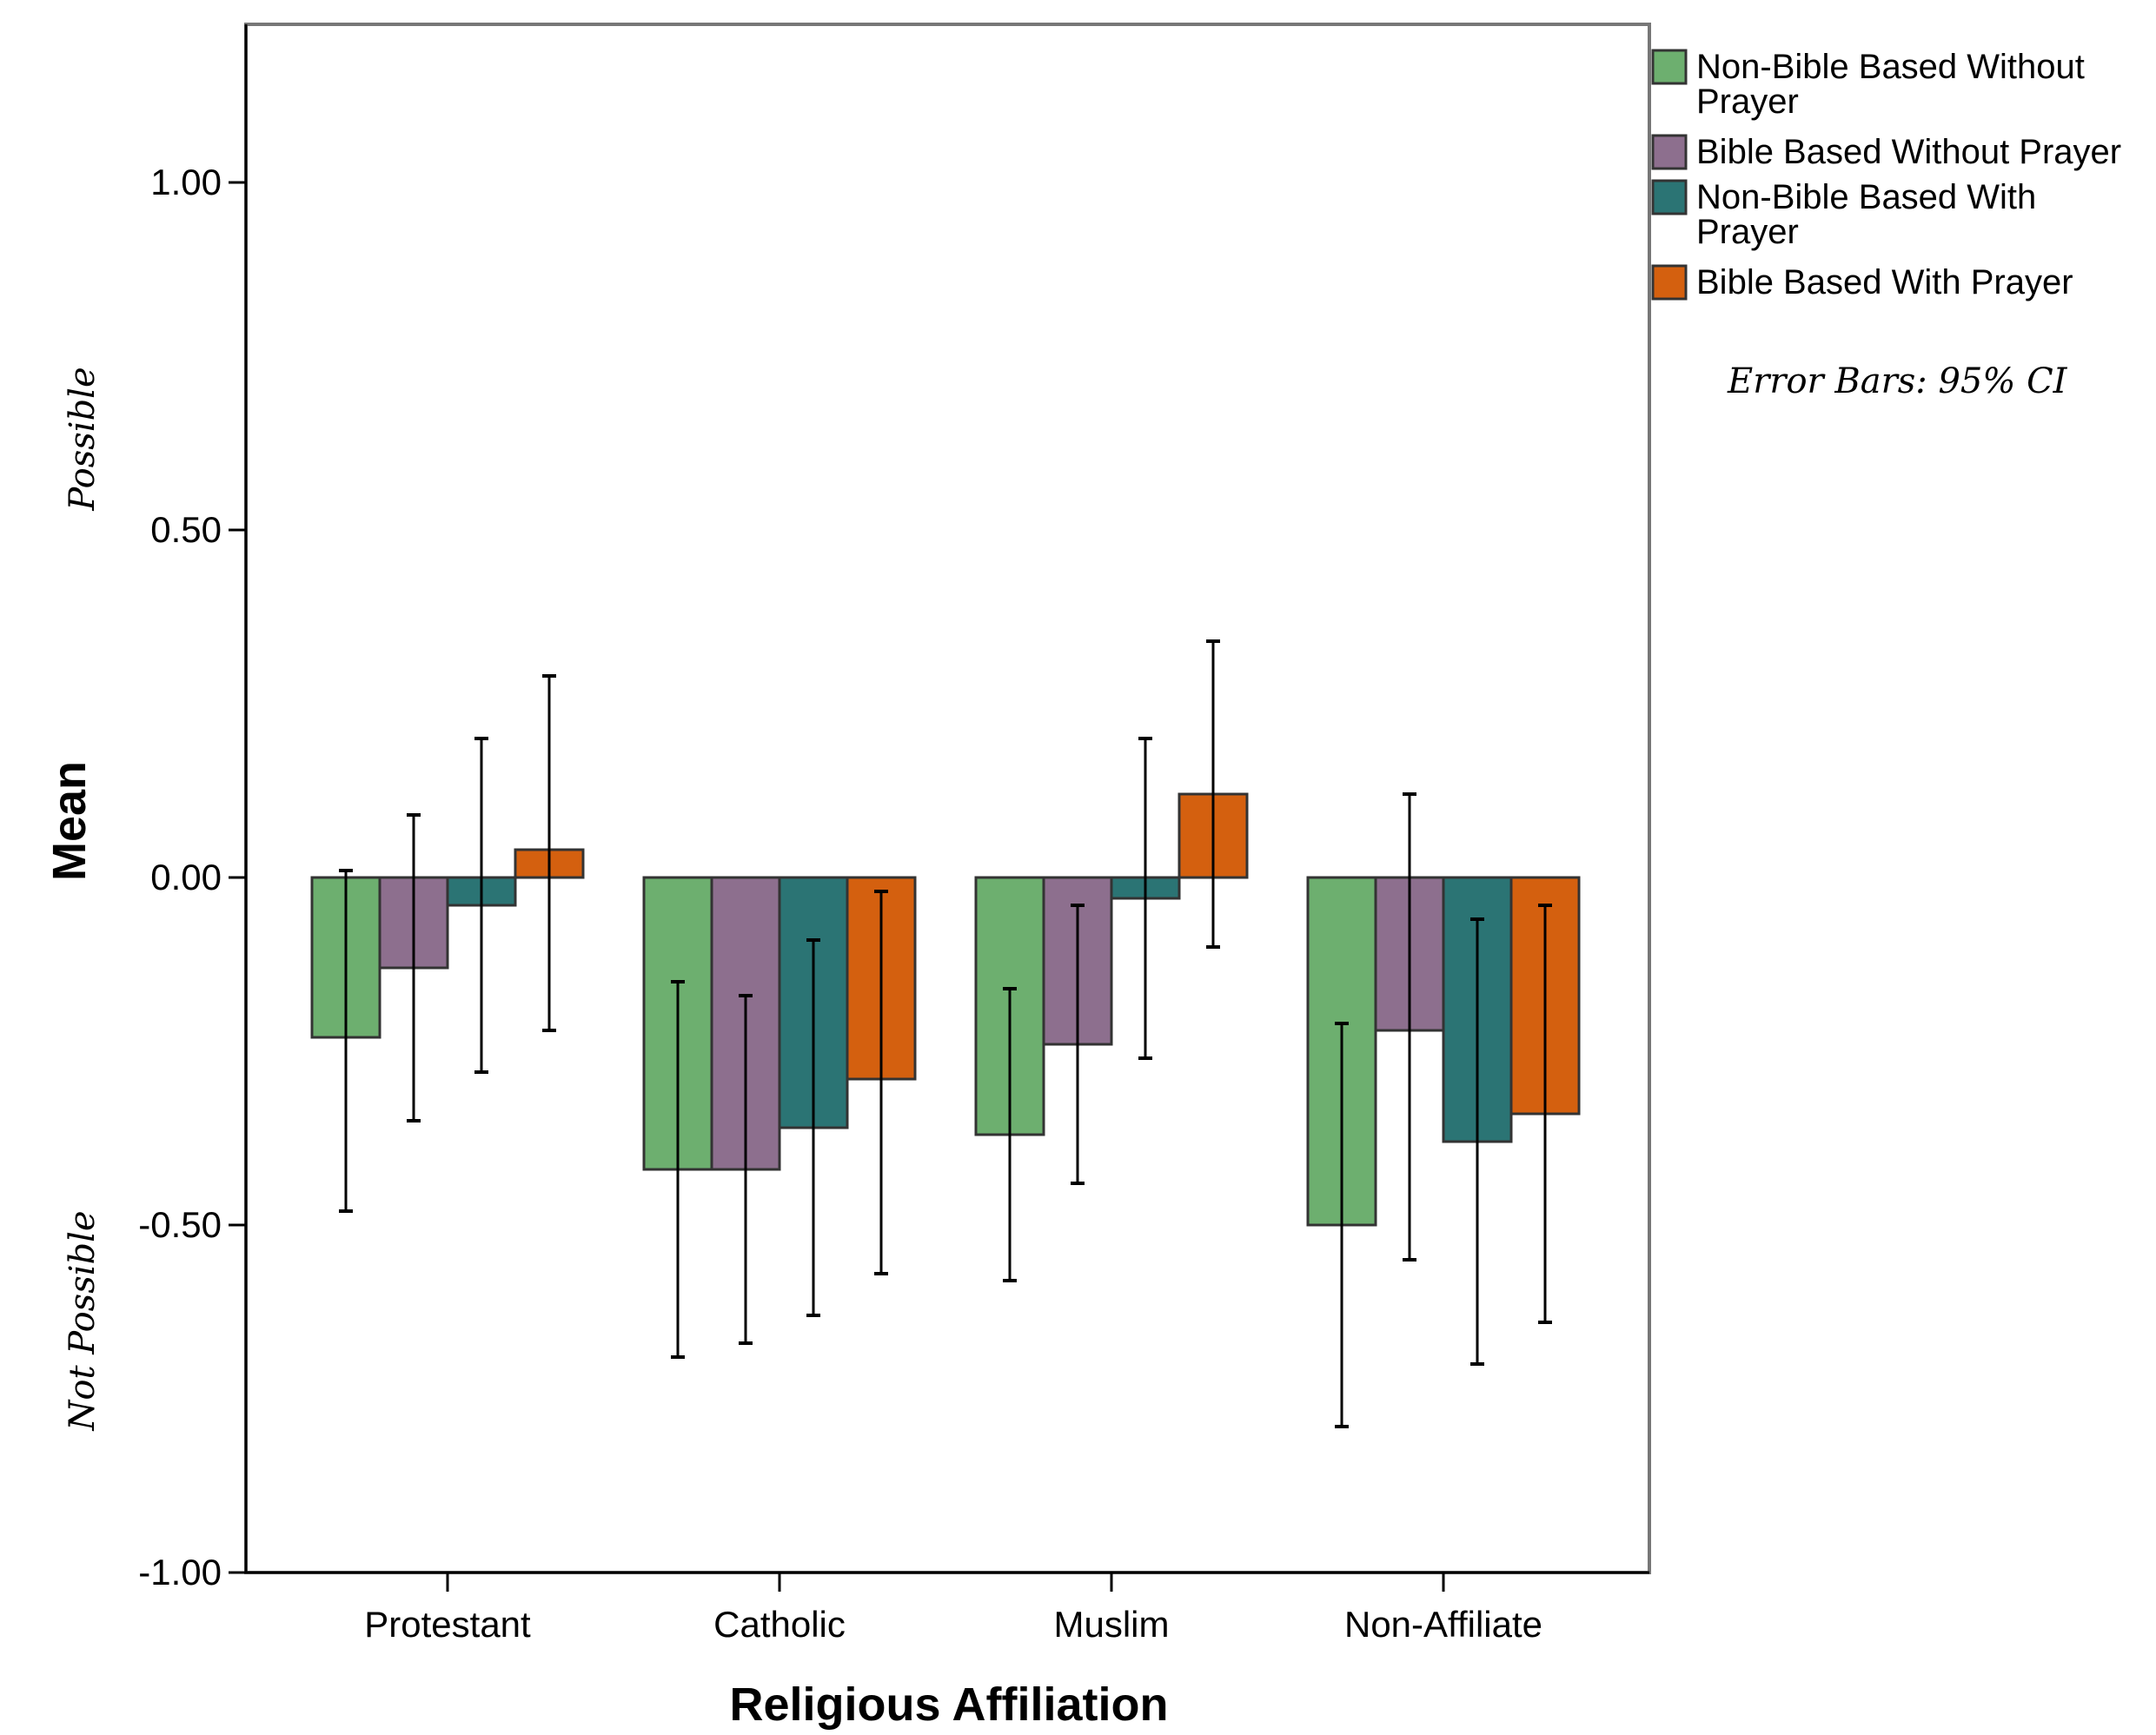  What do you see at coordinates (1898, 381) in the screenshot?
I see `error-bars-note: Error Bars: 95% CI` at bounding box center [1898, 381].